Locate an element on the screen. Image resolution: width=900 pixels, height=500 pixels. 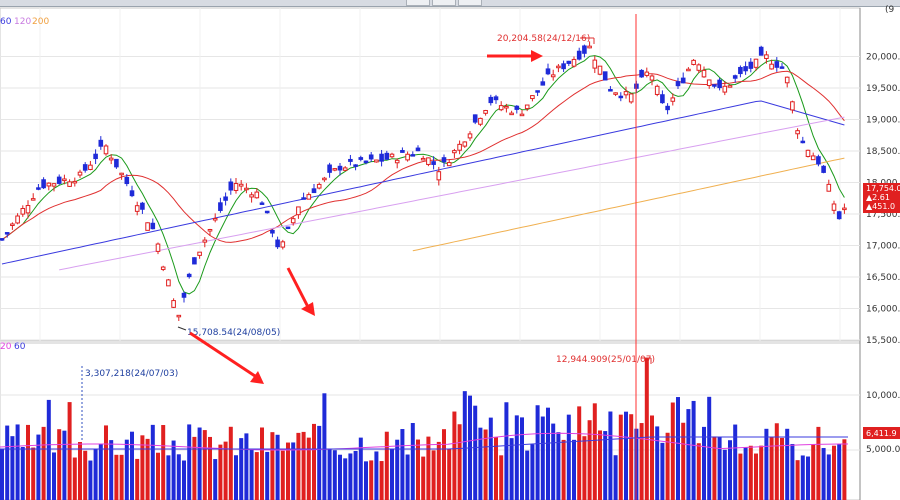
high-label: 20,204.58(24/12/16) is located at coordinates (543, 39).